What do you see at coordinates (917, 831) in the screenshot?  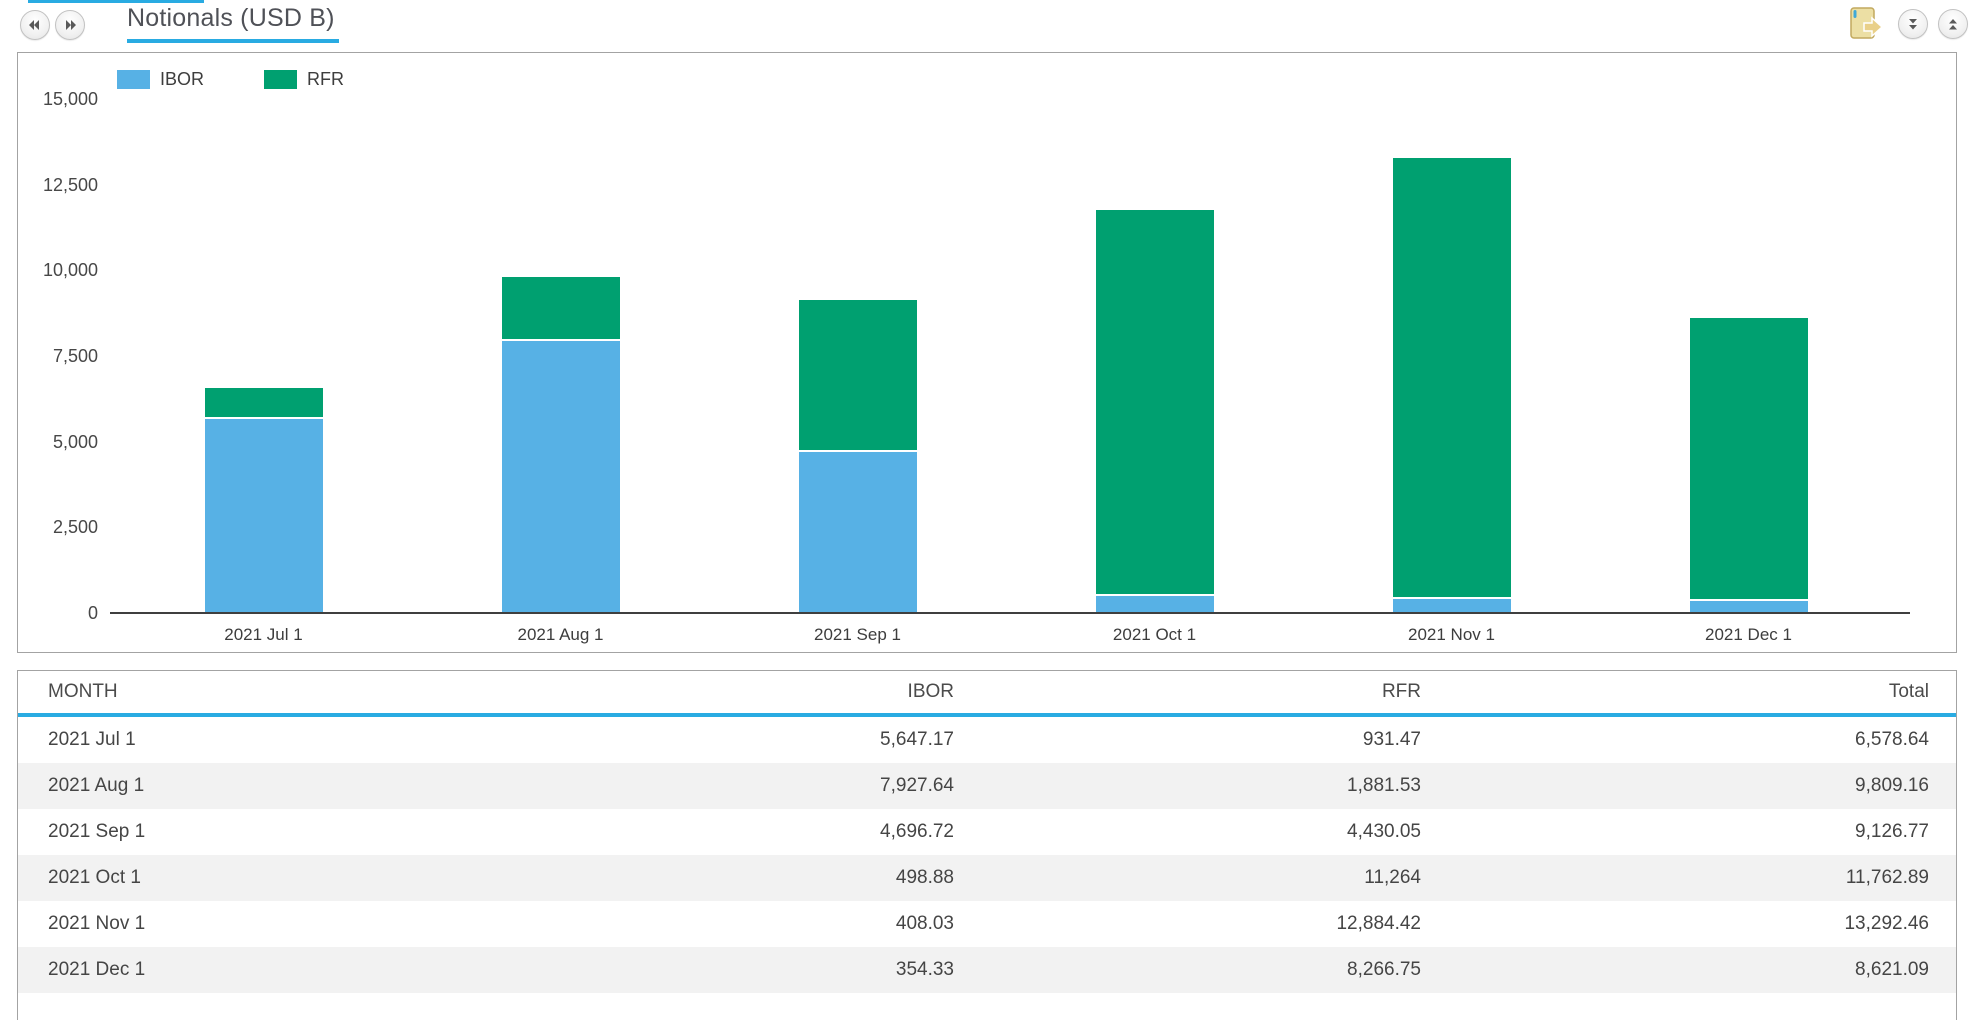 I see `cell-ibor: 4,696.72` at bounding box center [917, 831].